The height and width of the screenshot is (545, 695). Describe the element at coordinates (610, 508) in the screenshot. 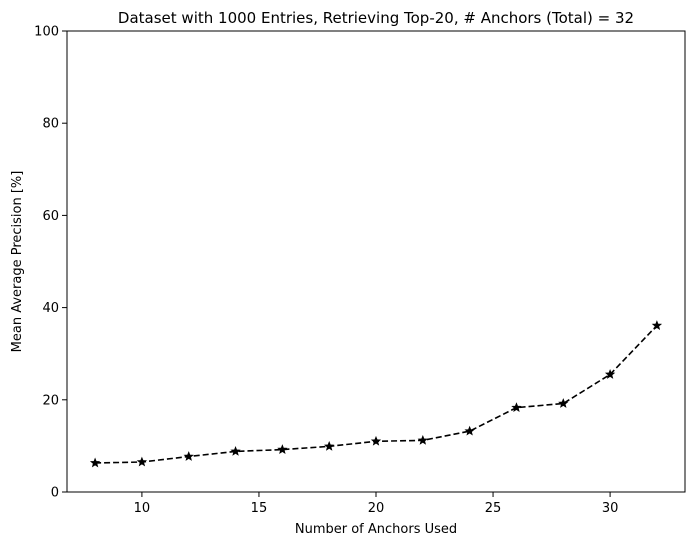

I see `x-tick-label: 30` at that location.